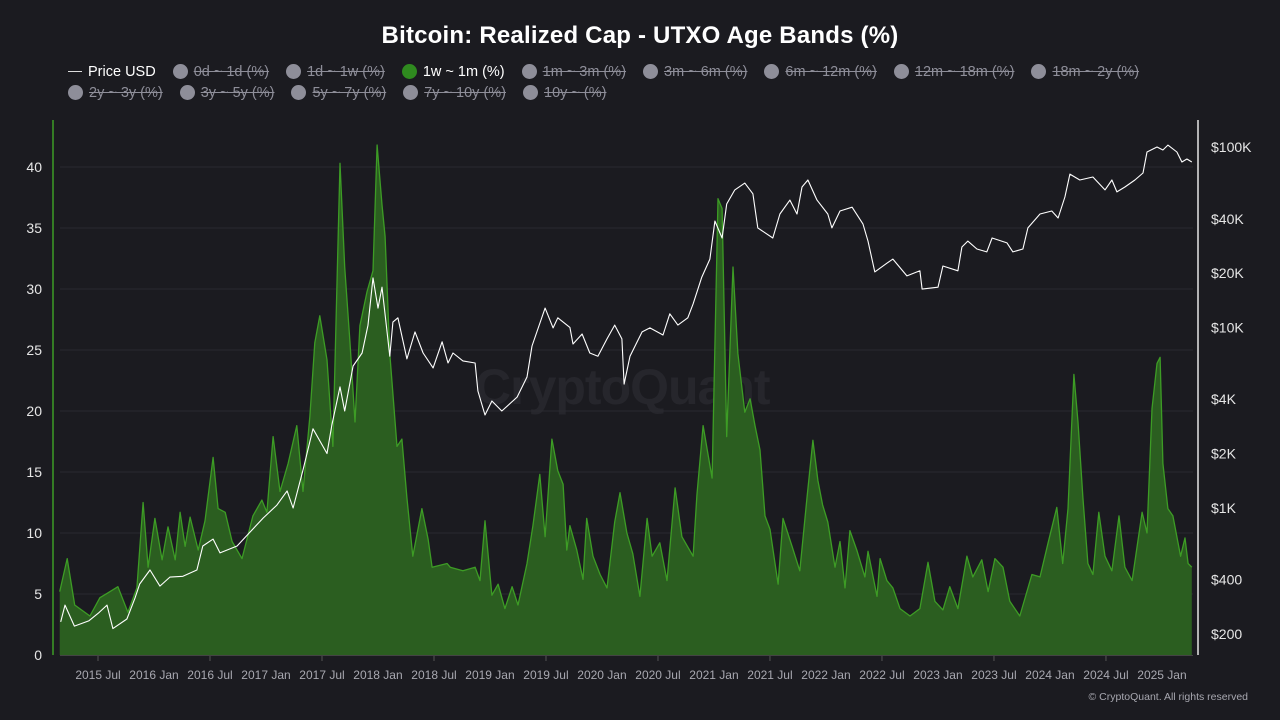 Image resolution: width=1280 pixels, height=720 pixels. Describe the element at coordinates (209, 675) in the screenshot. I see `x-tick-label: 2016 Jul` at that location.